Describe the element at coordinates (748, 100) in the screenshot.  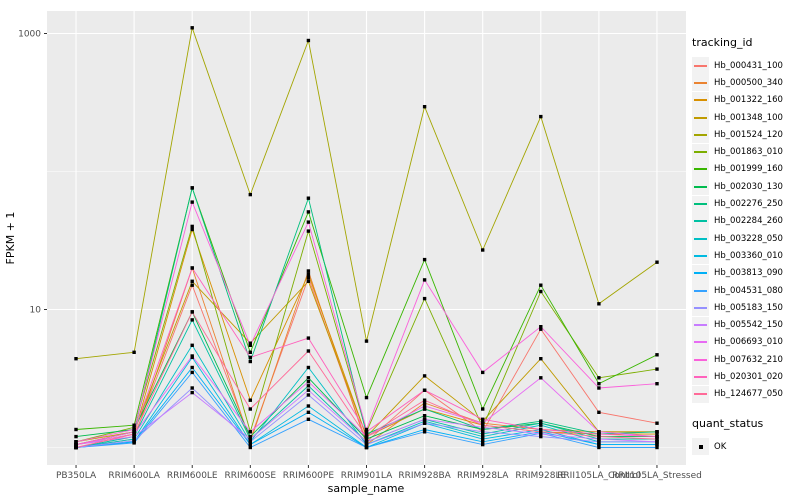
I see `legend-item-label: Hb_001322_160` at that location.